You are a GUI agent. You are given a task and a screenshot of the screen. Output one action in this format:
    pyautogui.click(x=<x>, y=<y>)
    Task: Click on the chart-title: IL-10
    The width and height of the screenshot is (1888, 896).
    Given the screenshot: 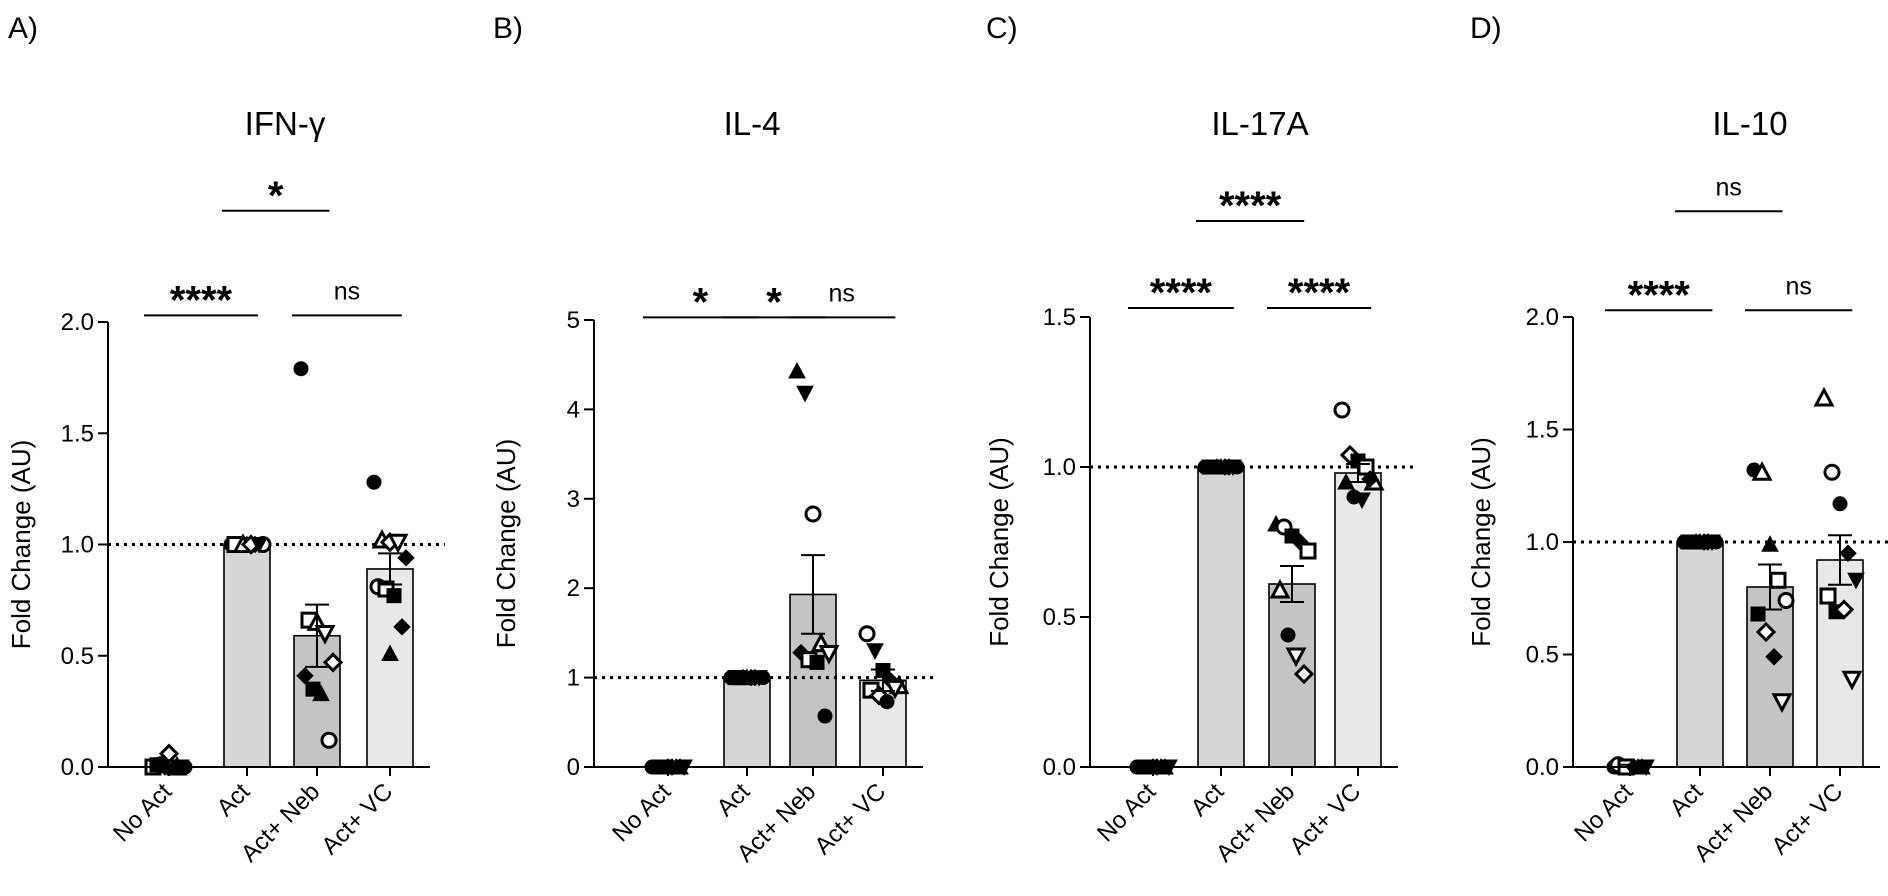 What is the action you would take?
    pyautogui.click(x=1749, y=123)
    